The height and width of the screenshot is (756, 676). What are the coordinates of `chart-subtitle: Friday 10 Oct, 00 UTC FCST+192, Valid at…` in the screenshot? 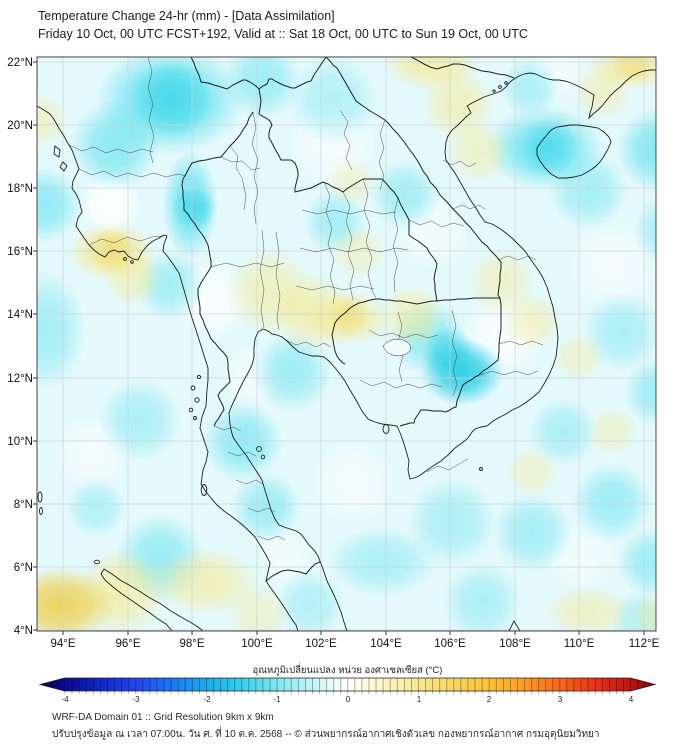 It's located at (283, 33).